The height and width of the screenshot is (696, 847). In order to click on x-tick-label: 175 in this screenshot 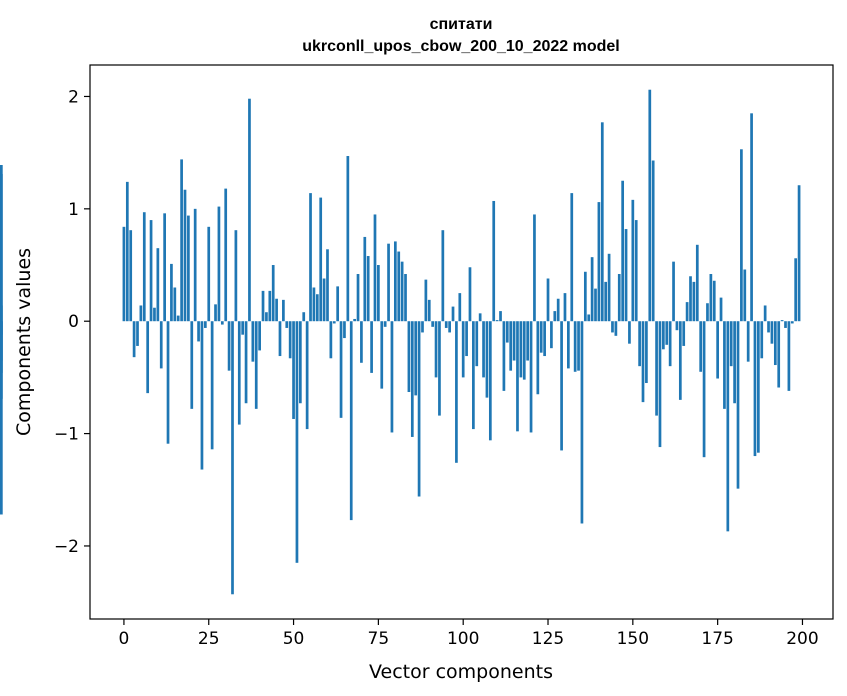, I will do `click(717, 639)`.